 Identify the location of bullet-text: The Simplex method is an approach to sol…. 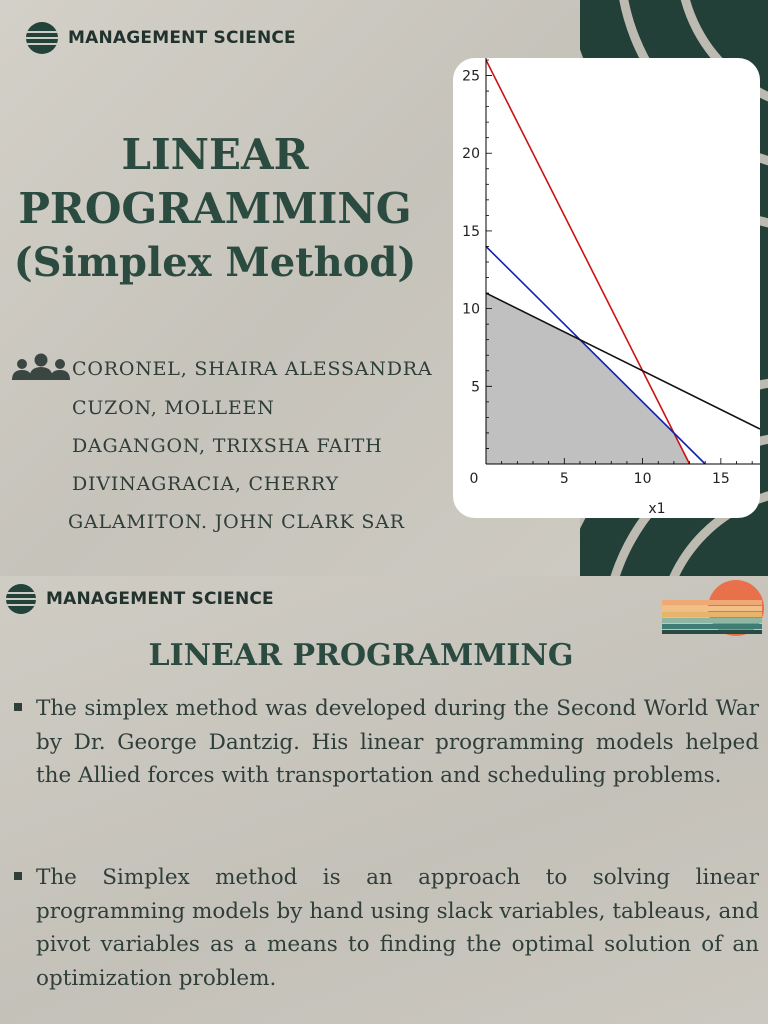
(397, 928).